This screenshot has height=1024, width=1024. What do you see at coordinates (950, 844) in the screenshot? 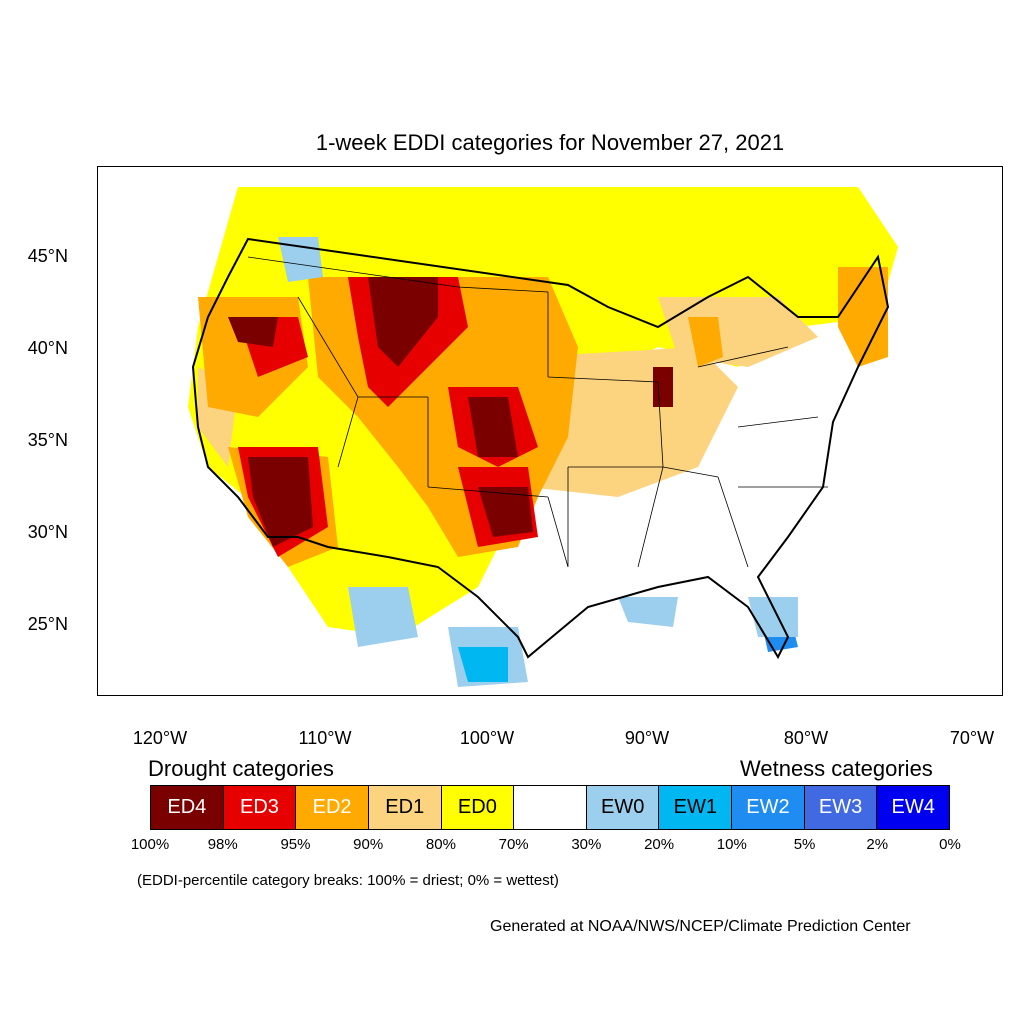
I see `percentile-break: 0%` at bounding box center [950, 844].